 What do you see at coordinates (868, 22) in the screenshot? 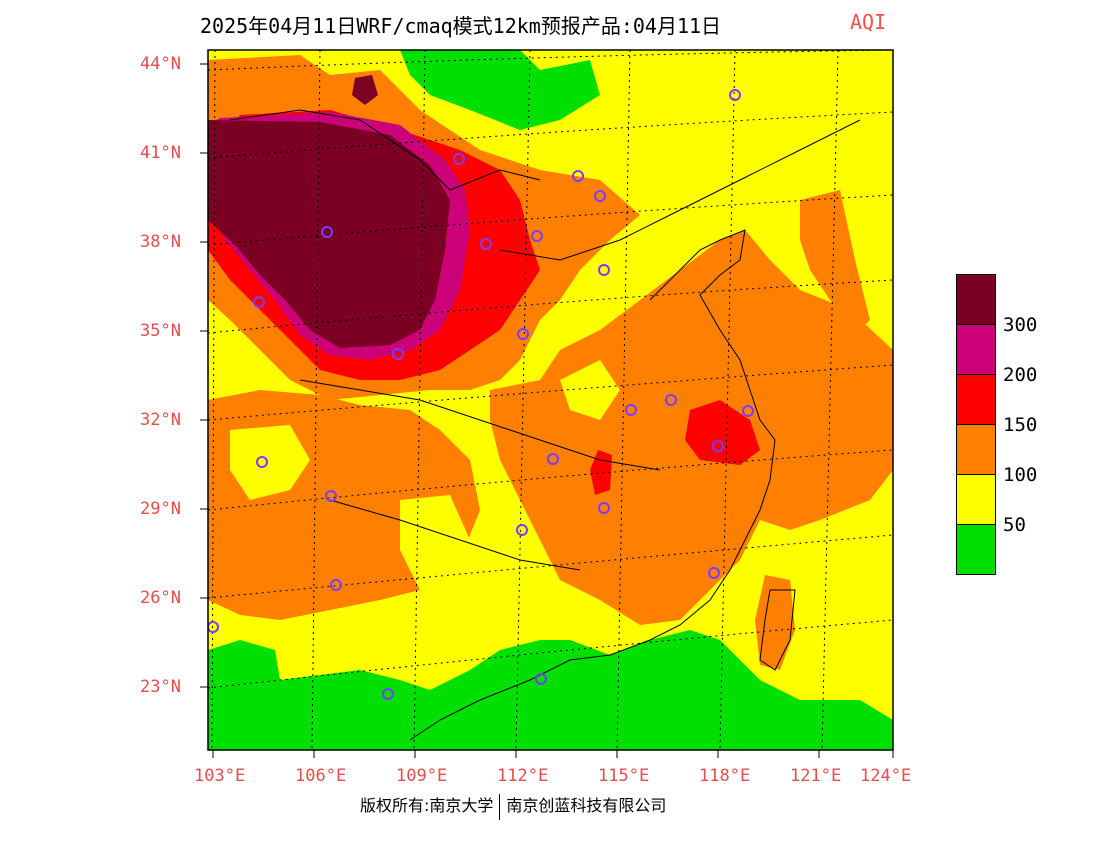
I see `title-variable: AQI` at bounding box center [868, 22].